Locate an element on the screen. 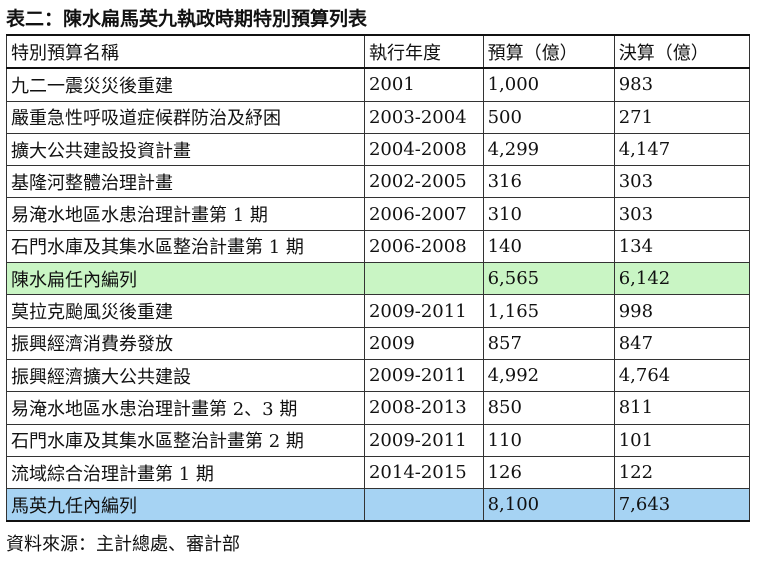  cell-name: 莫拉克颱風災後重建 is located at coordinates (185, 311).